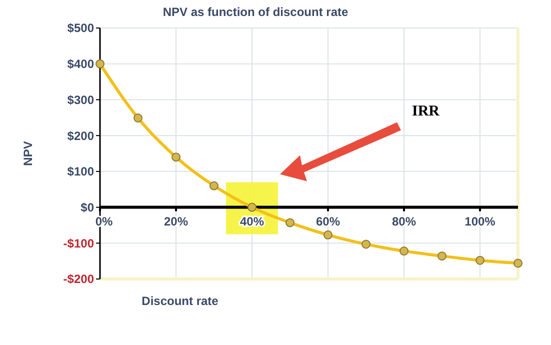 This screenshot has height=345, width=551. I want to click on x-tick-label: 20%, so click(176, 221).